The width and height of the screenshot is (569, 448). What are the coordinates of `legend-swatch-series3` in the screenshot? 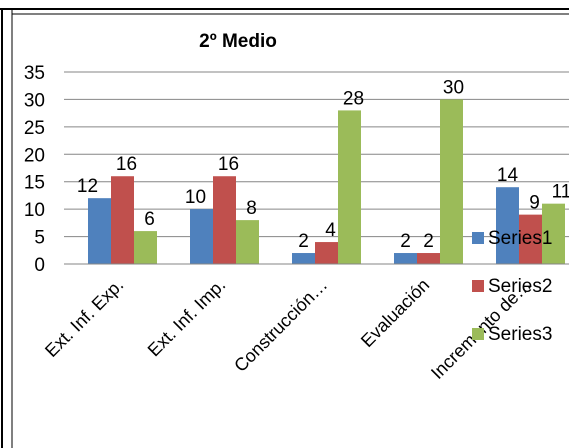 It's located at (478, 334).